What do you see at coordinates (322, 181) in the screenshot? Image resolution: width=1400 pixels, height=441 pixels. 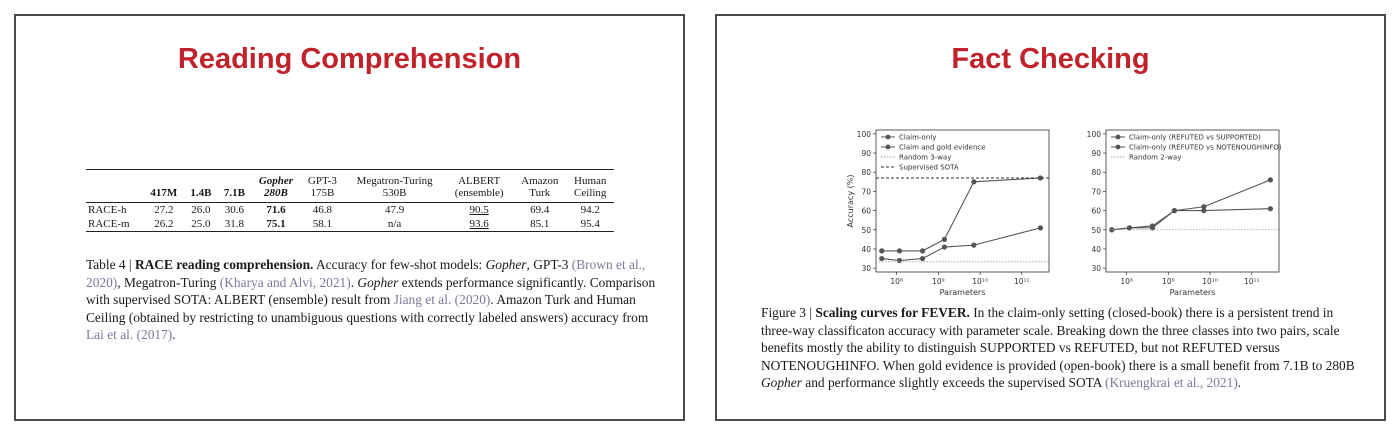 I see `column-header-line1: GPT-3` at bounding box center [322, 181].